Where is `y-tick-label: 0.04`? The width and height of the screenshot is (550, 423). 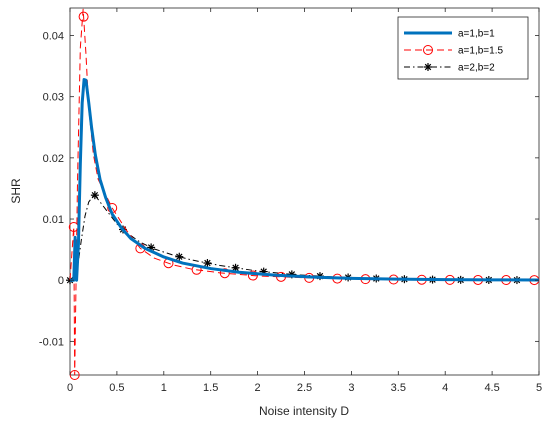 y-tick-label: 0.04 is located at coordinates (53, 37).